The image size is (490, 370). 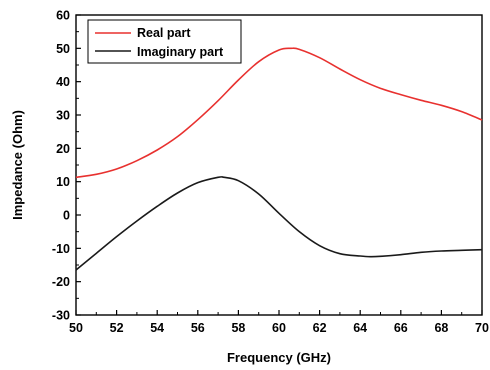 What do you see at coordinates (238, 328) in the screenshot?
I see `x-tick-label: 58` at bounding box center [238, 328].